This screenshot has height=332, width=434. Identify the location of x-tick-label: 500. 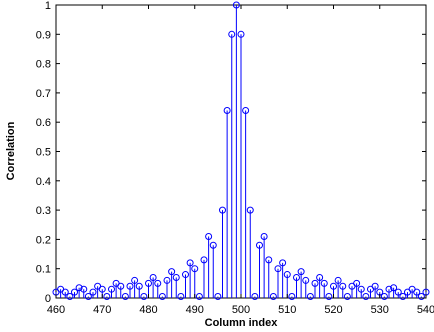
(241, 310).